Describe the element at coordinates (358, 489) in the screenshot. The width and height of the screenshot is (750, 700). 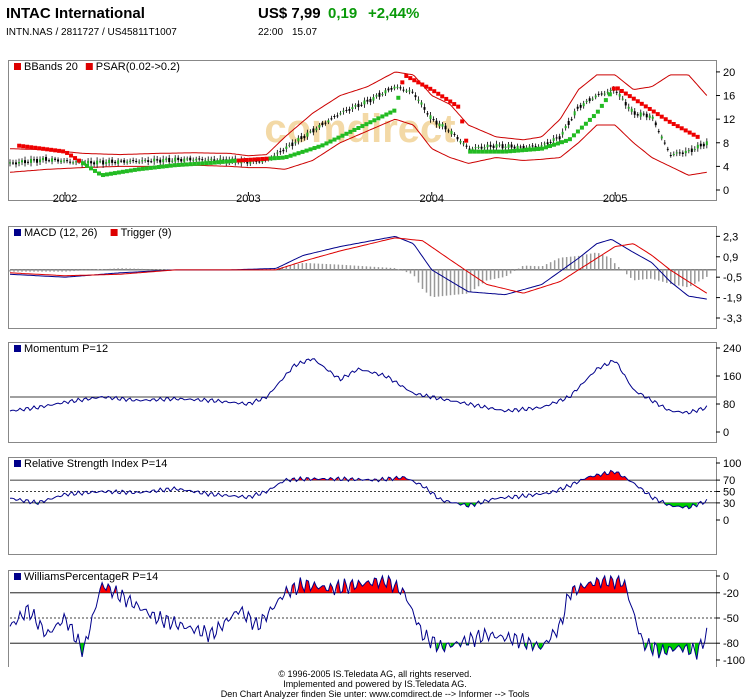
I see `rsi-line` at that location.